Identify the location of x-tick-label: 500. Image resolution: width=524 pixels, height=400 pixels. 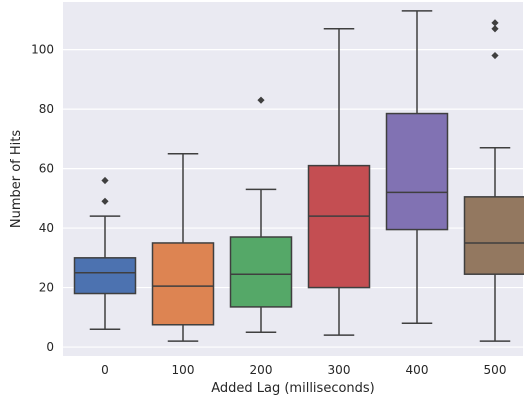
(495, 370).